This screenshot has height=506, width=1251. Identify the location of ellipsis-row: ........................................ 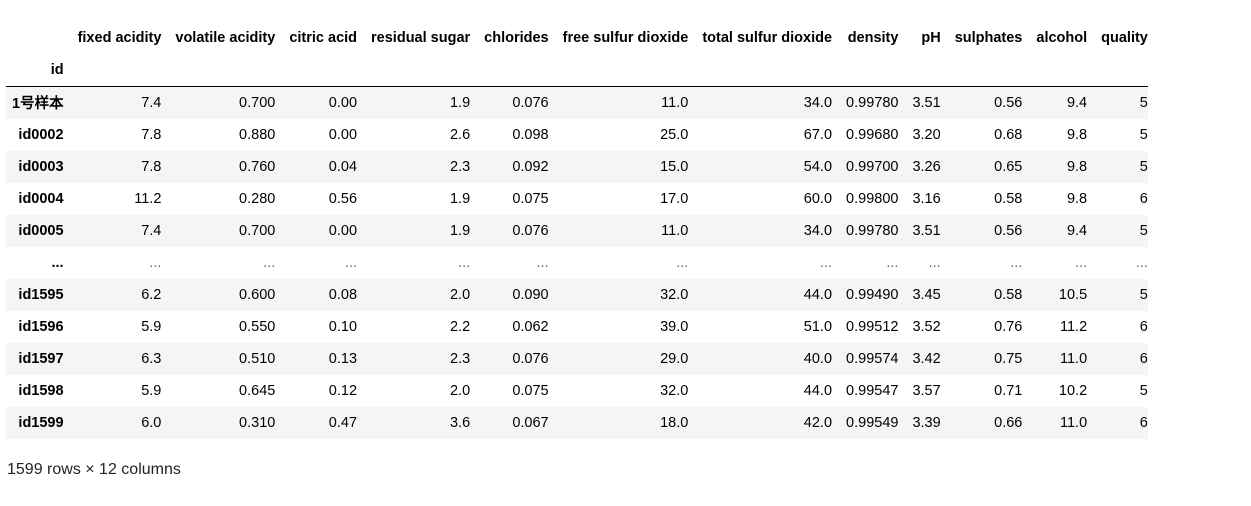
(577, 263).